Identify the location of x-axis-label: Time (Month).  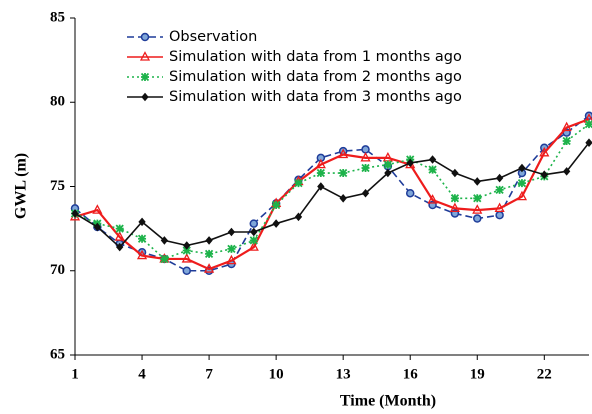
(388, 401).